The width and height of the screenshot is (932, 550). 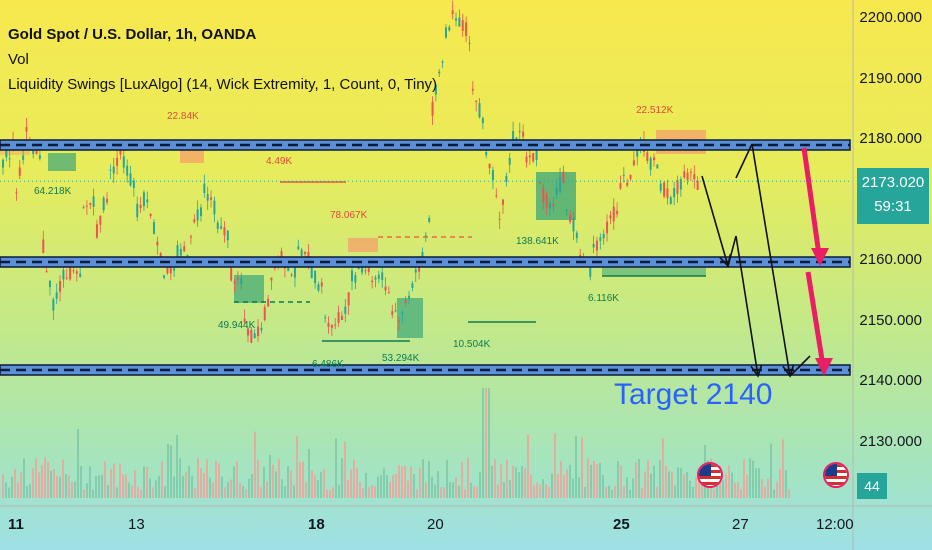 What do you see at coordinates (537, 241) in the screenshot?
I see `annotation-138-641k: 138.641K` at bounding box center [537, 241].